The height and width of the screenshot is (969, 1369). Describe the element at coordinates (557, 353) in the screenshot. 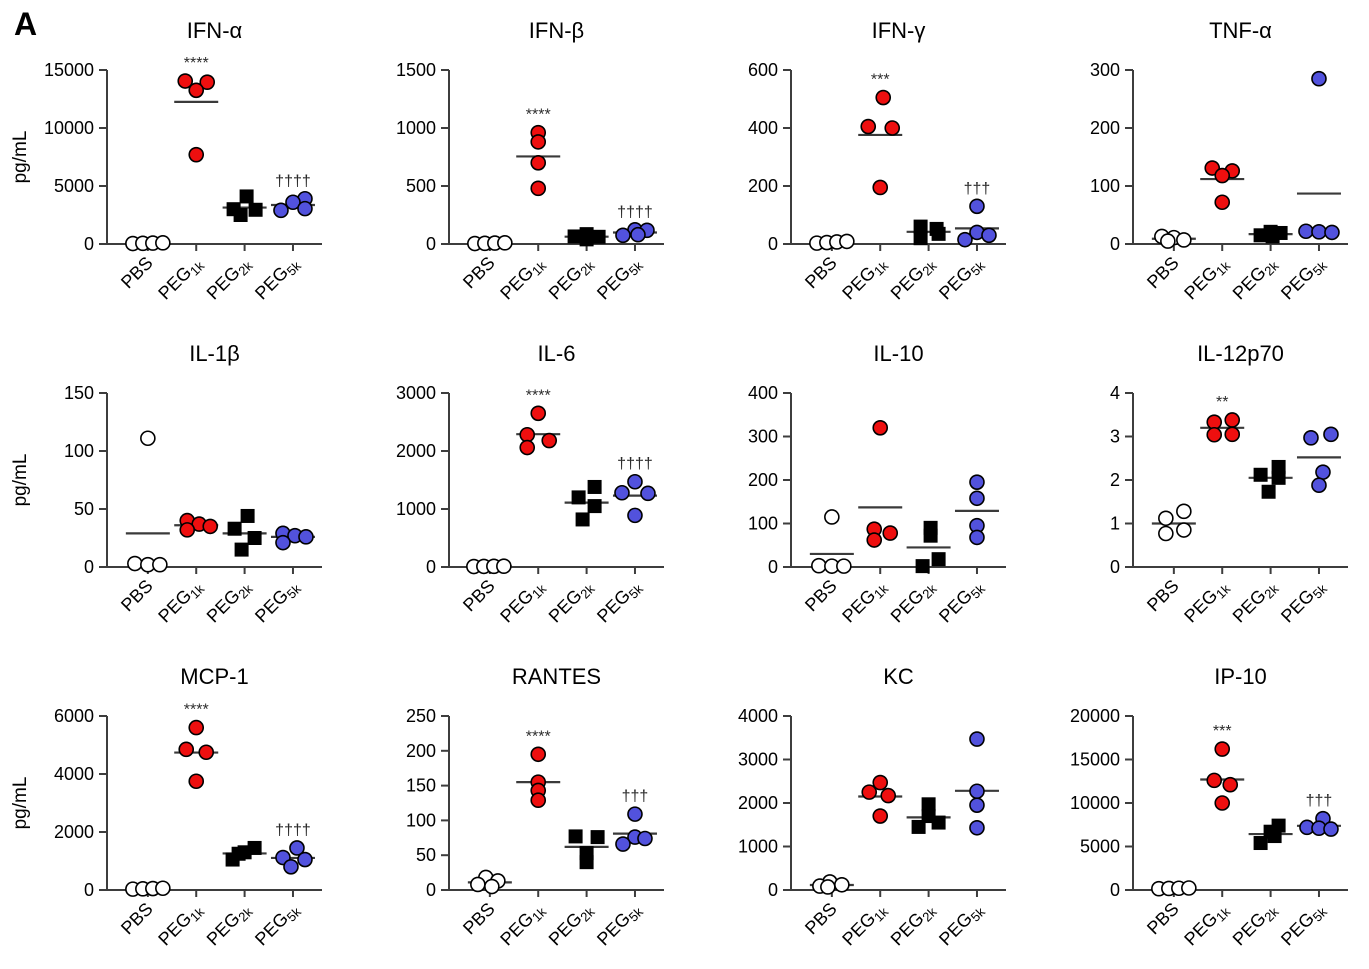

I see `chart-title: IL-6` at that location.